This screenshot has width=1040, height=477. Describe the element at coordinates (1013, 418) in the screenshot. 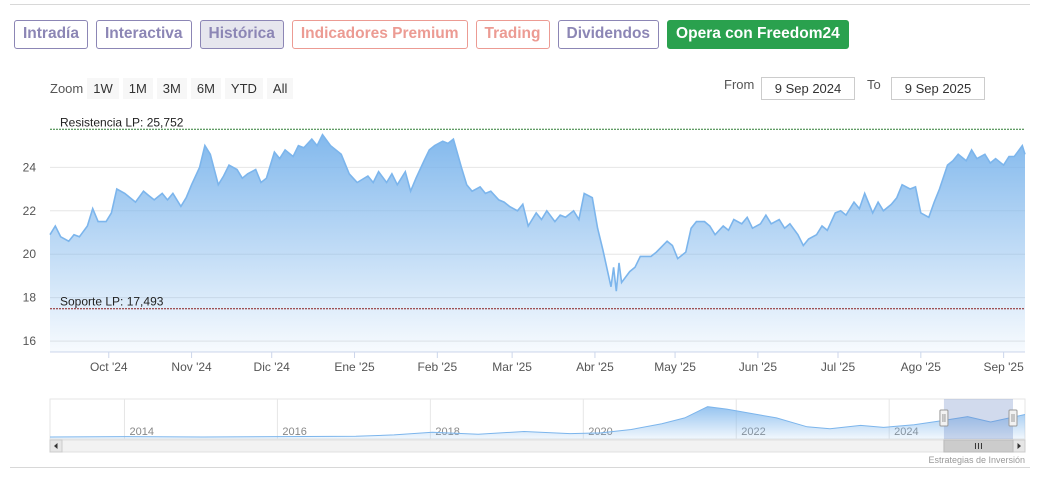

I see `navigator-right-handle` at that location.